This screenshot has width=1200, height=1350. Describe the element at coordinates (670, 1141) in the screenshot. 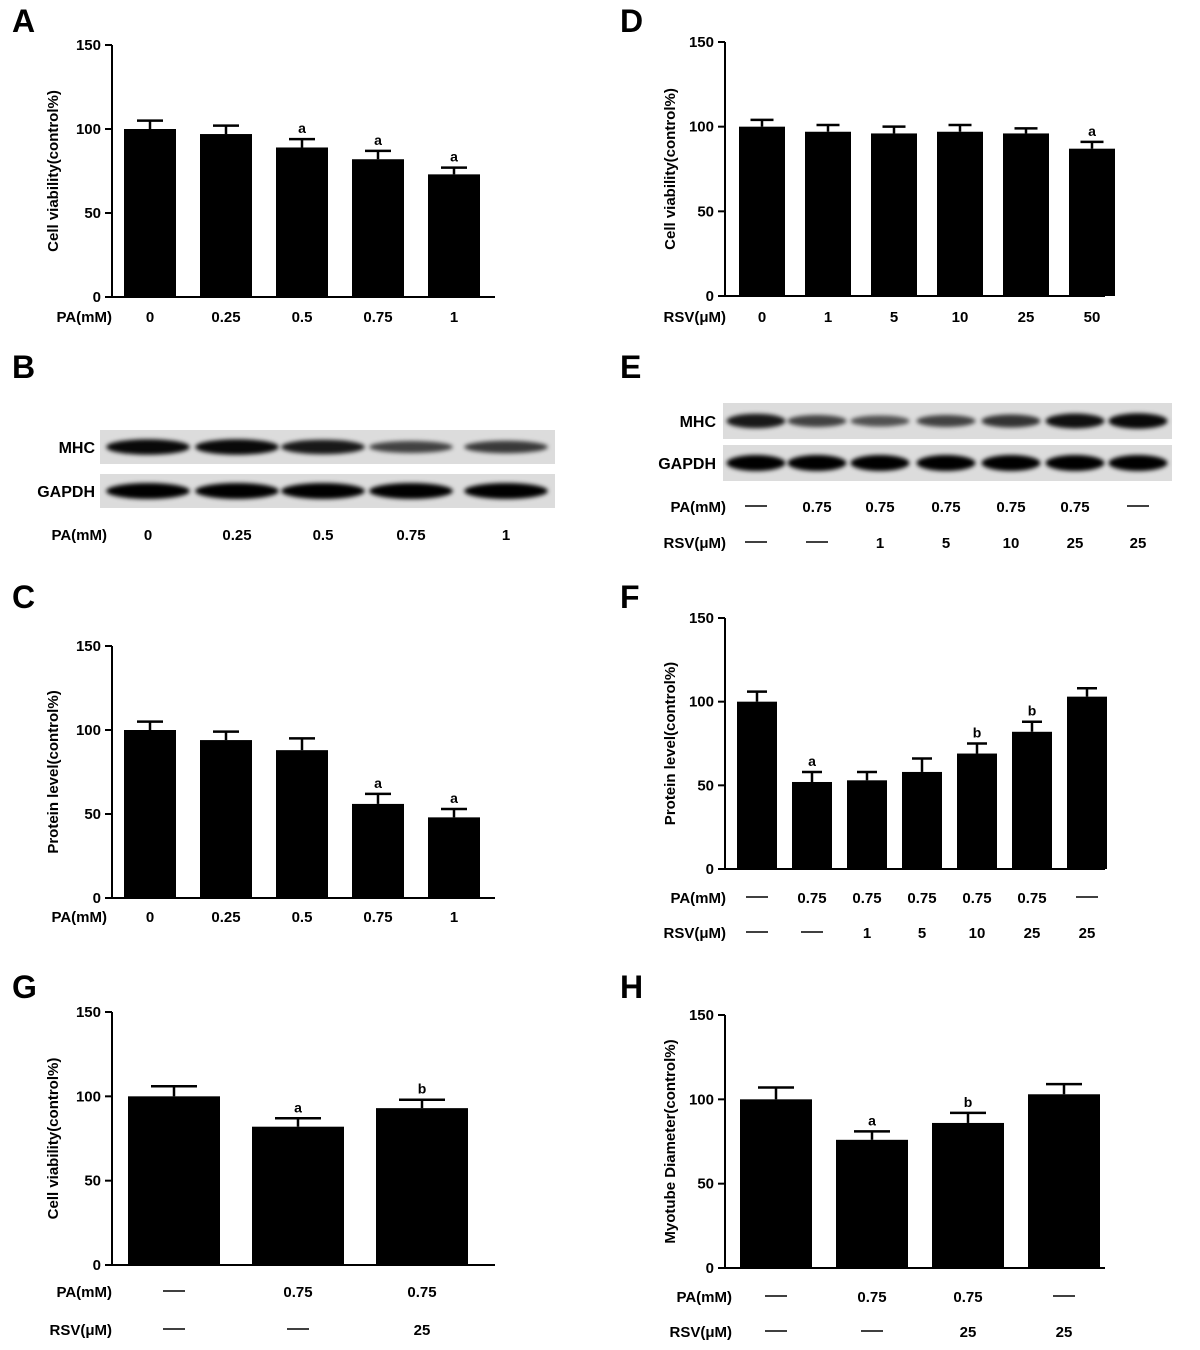

I see `chart-h-y-axis-title: Myotube Diameter(control%)` at that location.